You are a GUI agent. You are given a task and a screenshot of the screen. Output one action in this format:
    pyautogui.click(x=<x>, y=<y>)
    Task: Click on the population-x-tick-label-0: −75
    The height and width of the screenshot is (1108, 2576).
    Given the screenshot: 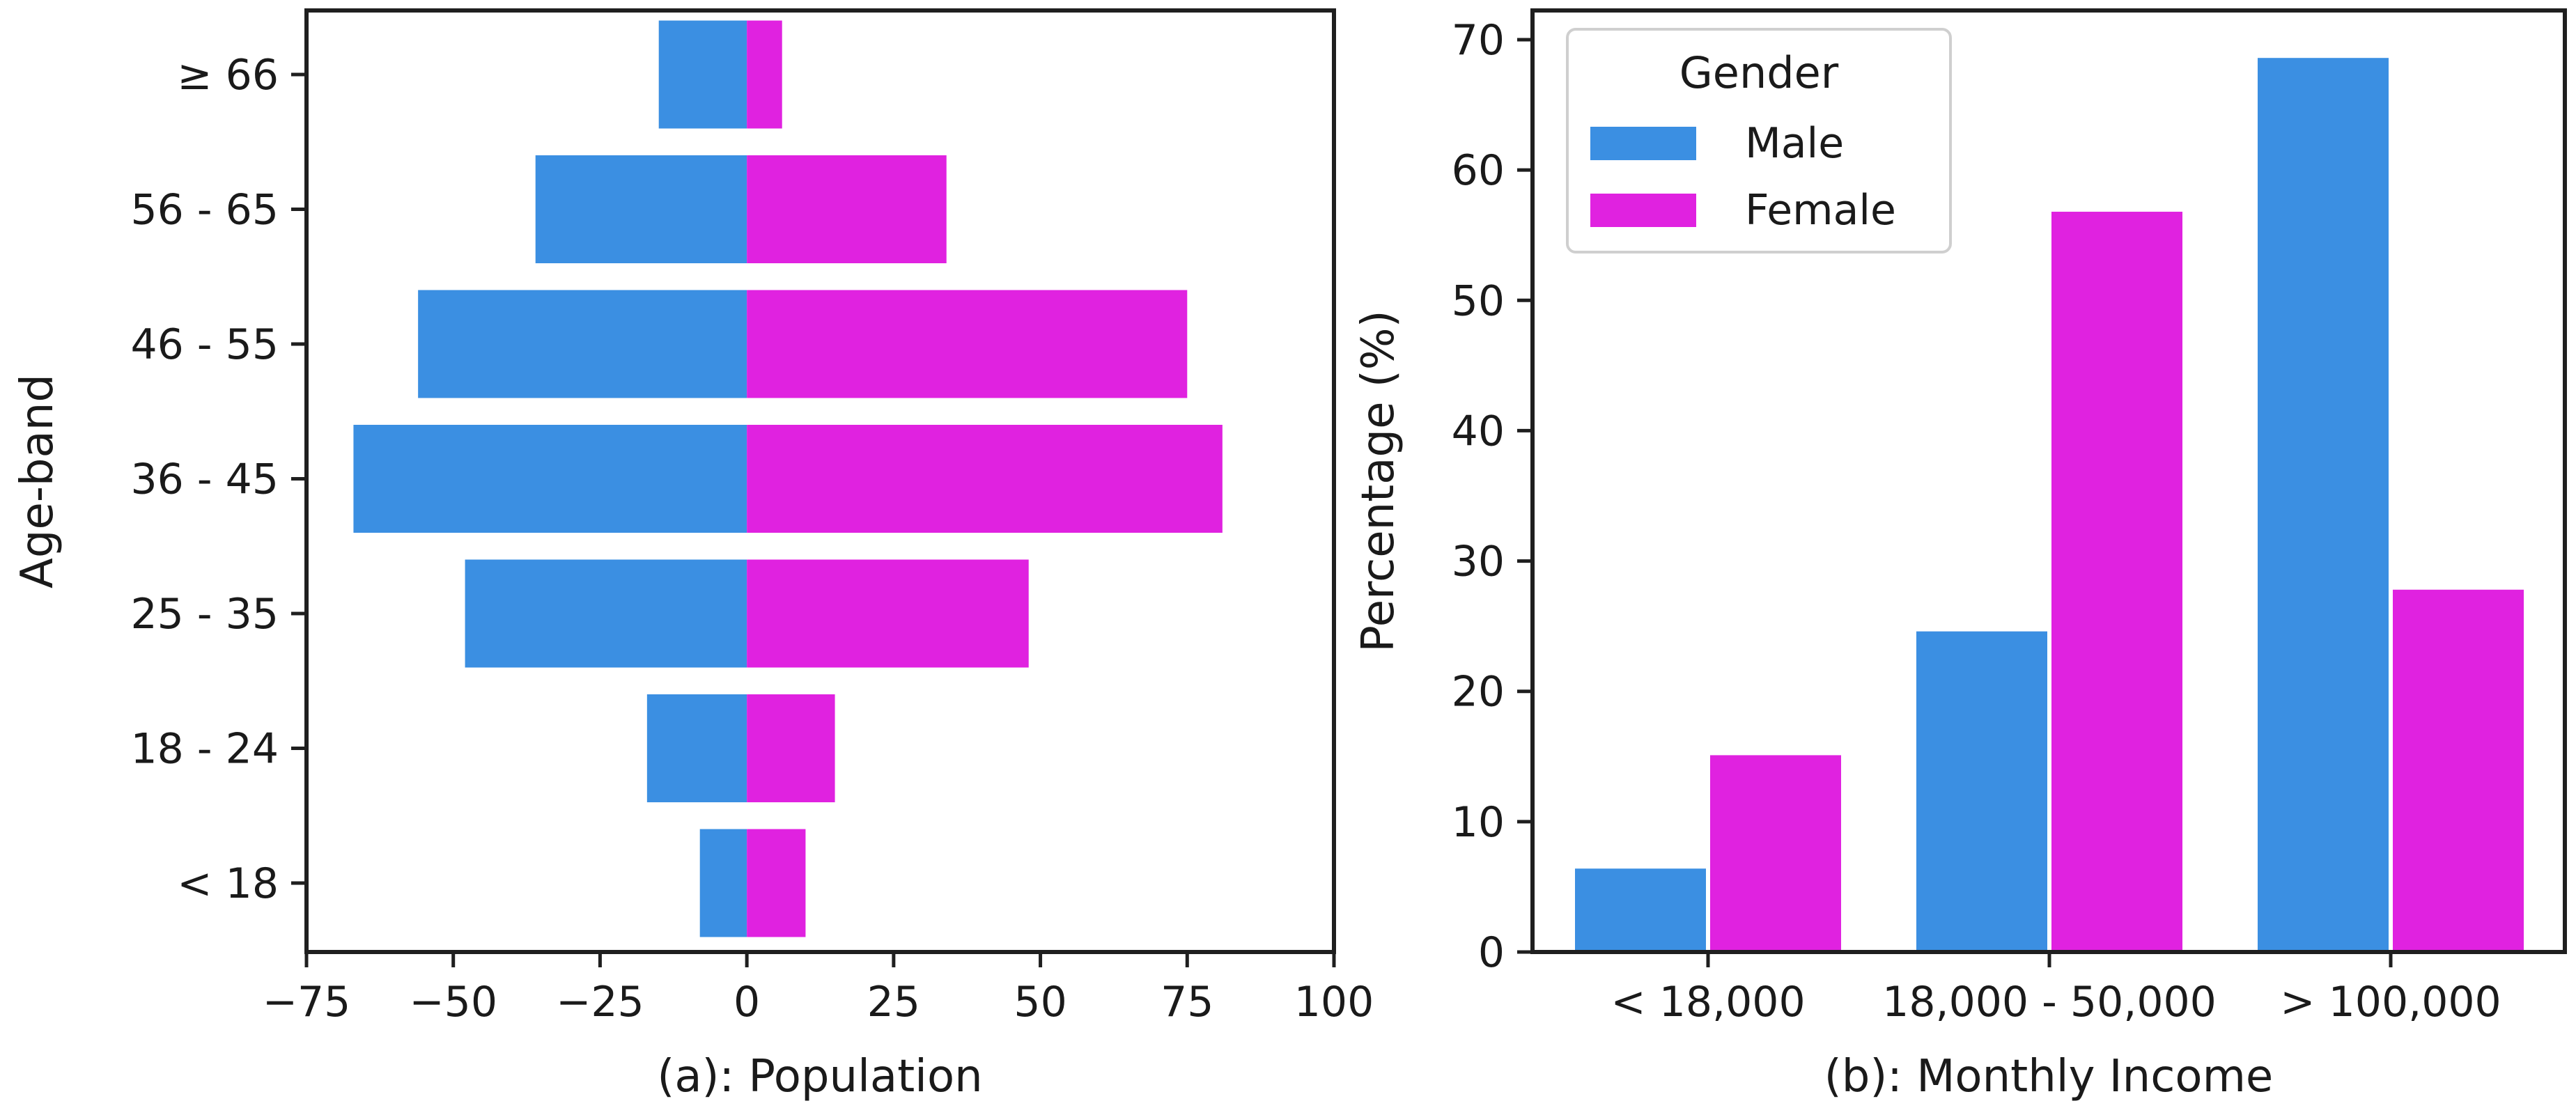 What is the action you would take?
    pyautogui.click(x=307, y=1002)
    